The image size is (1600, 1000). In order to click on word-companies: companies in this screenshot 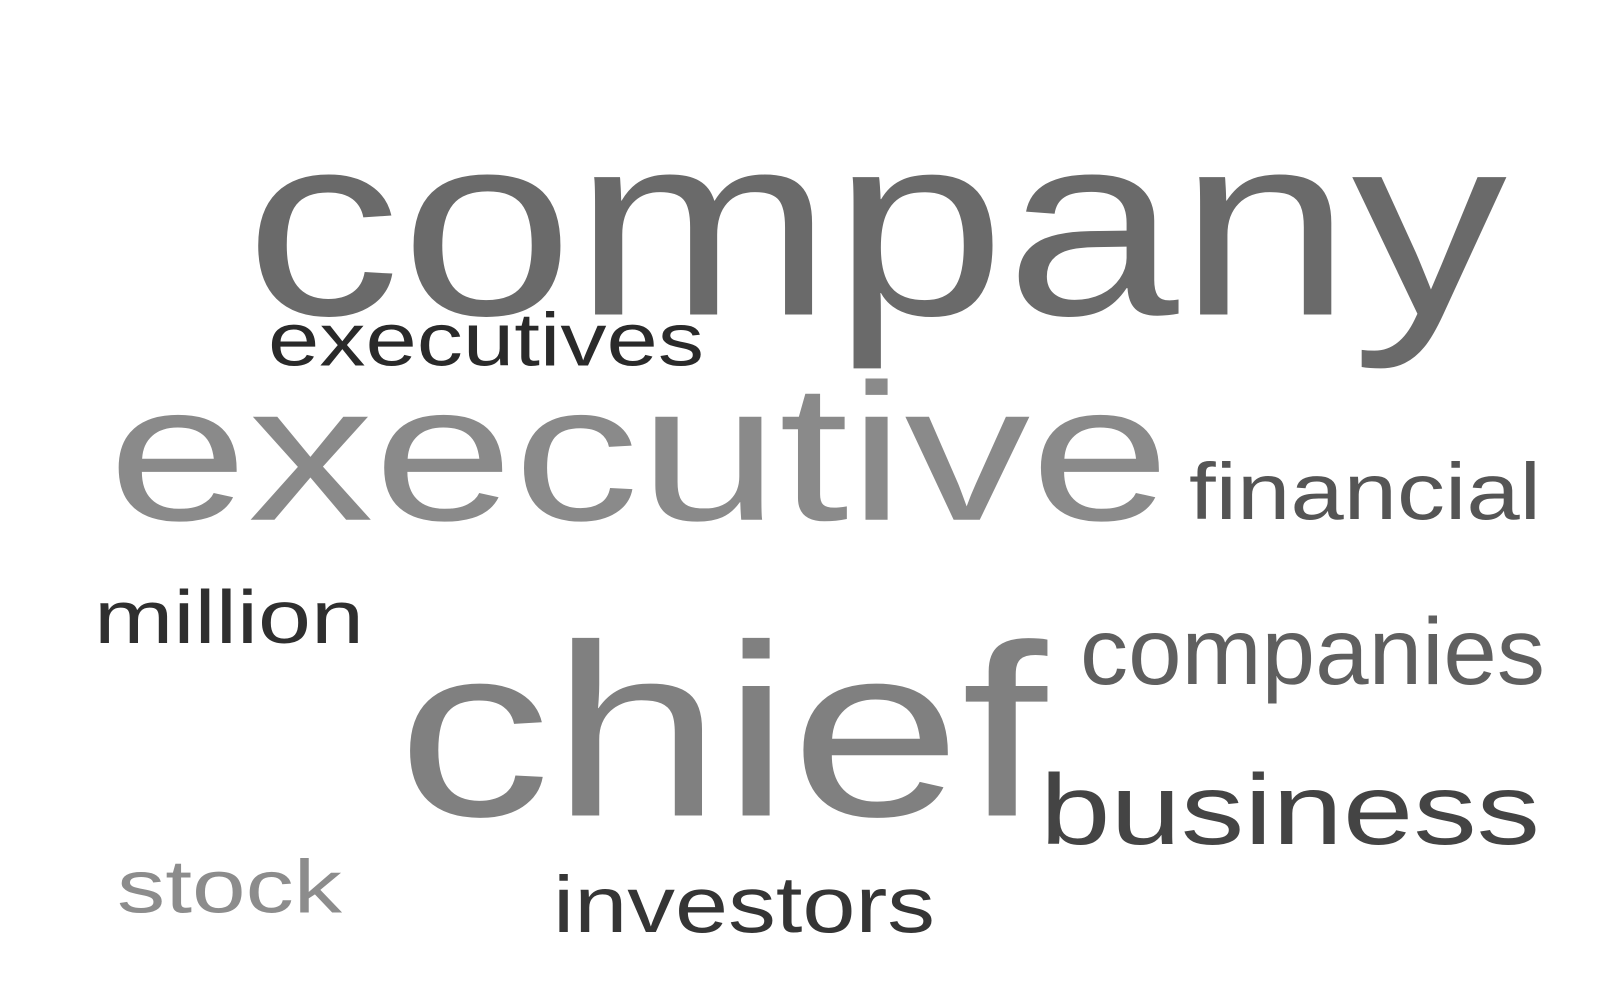, I will do `click(1312, 652)`.